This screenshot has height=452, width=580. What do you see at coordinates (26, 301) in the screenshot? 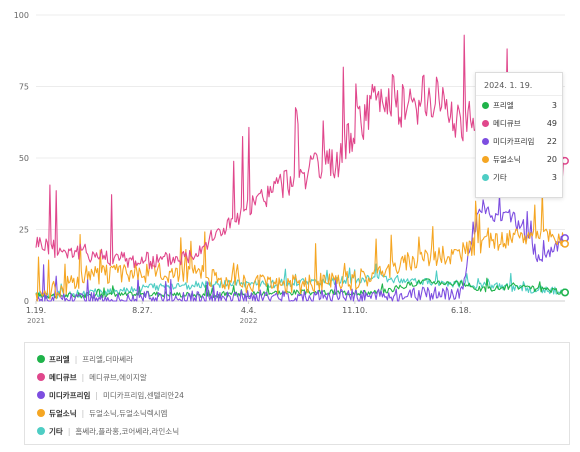
I see `y-tick-label: 0` at bounding box center [26, 301].